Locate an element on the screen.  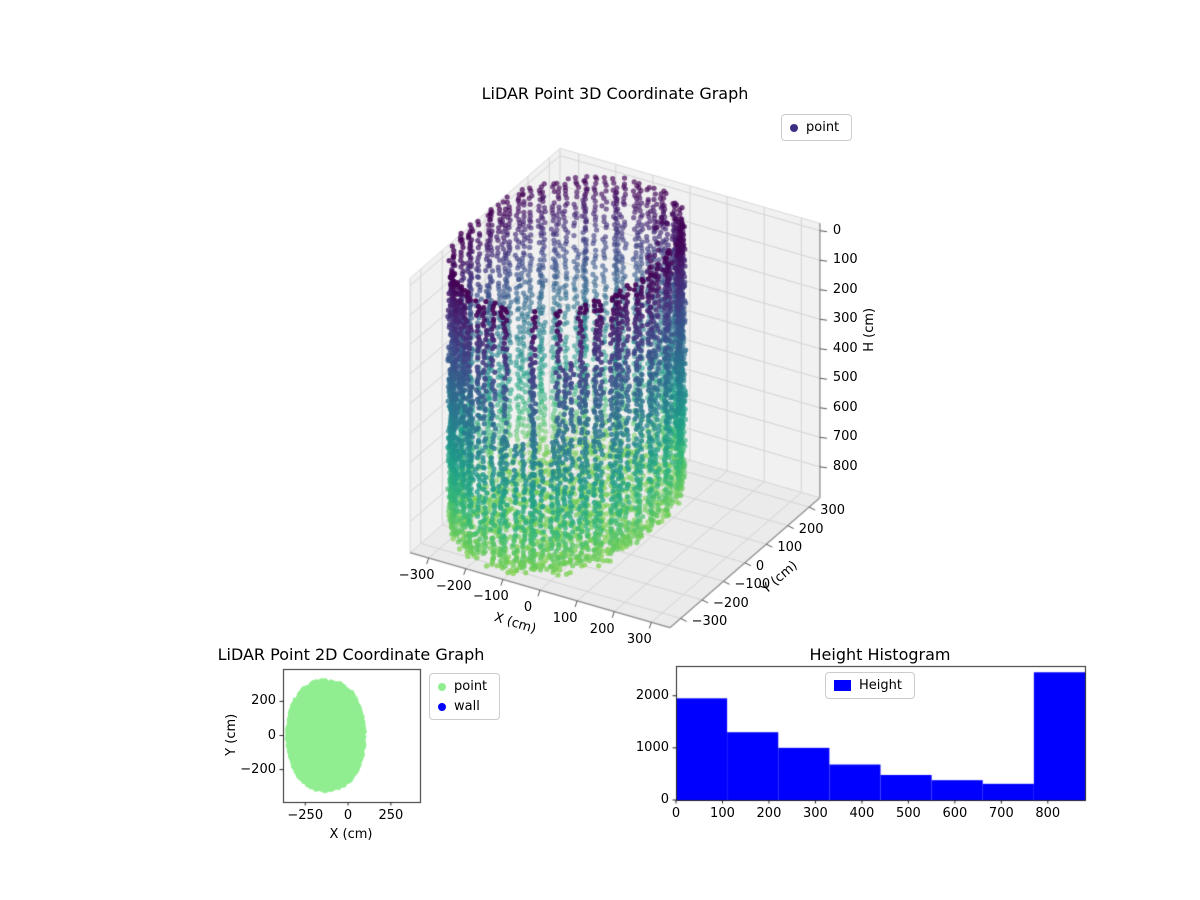
plot3d-x-tick-label: 100 is located at coordinates (565, 618).